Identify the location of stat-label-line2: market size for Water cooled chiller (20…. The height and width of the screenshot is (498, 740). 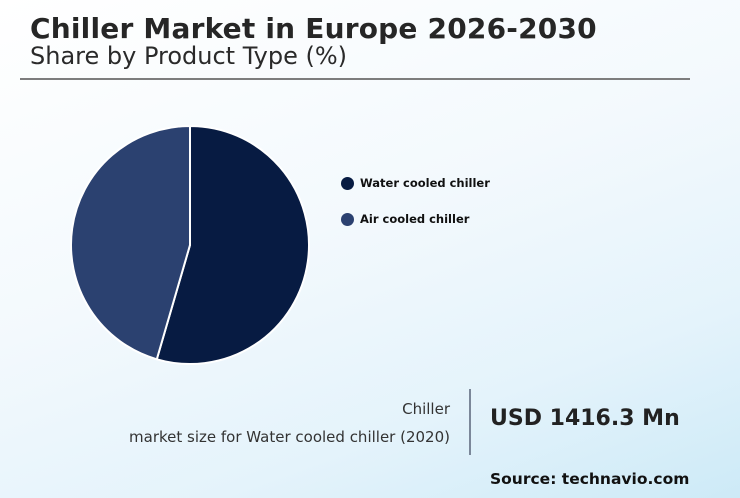
(289, 437).